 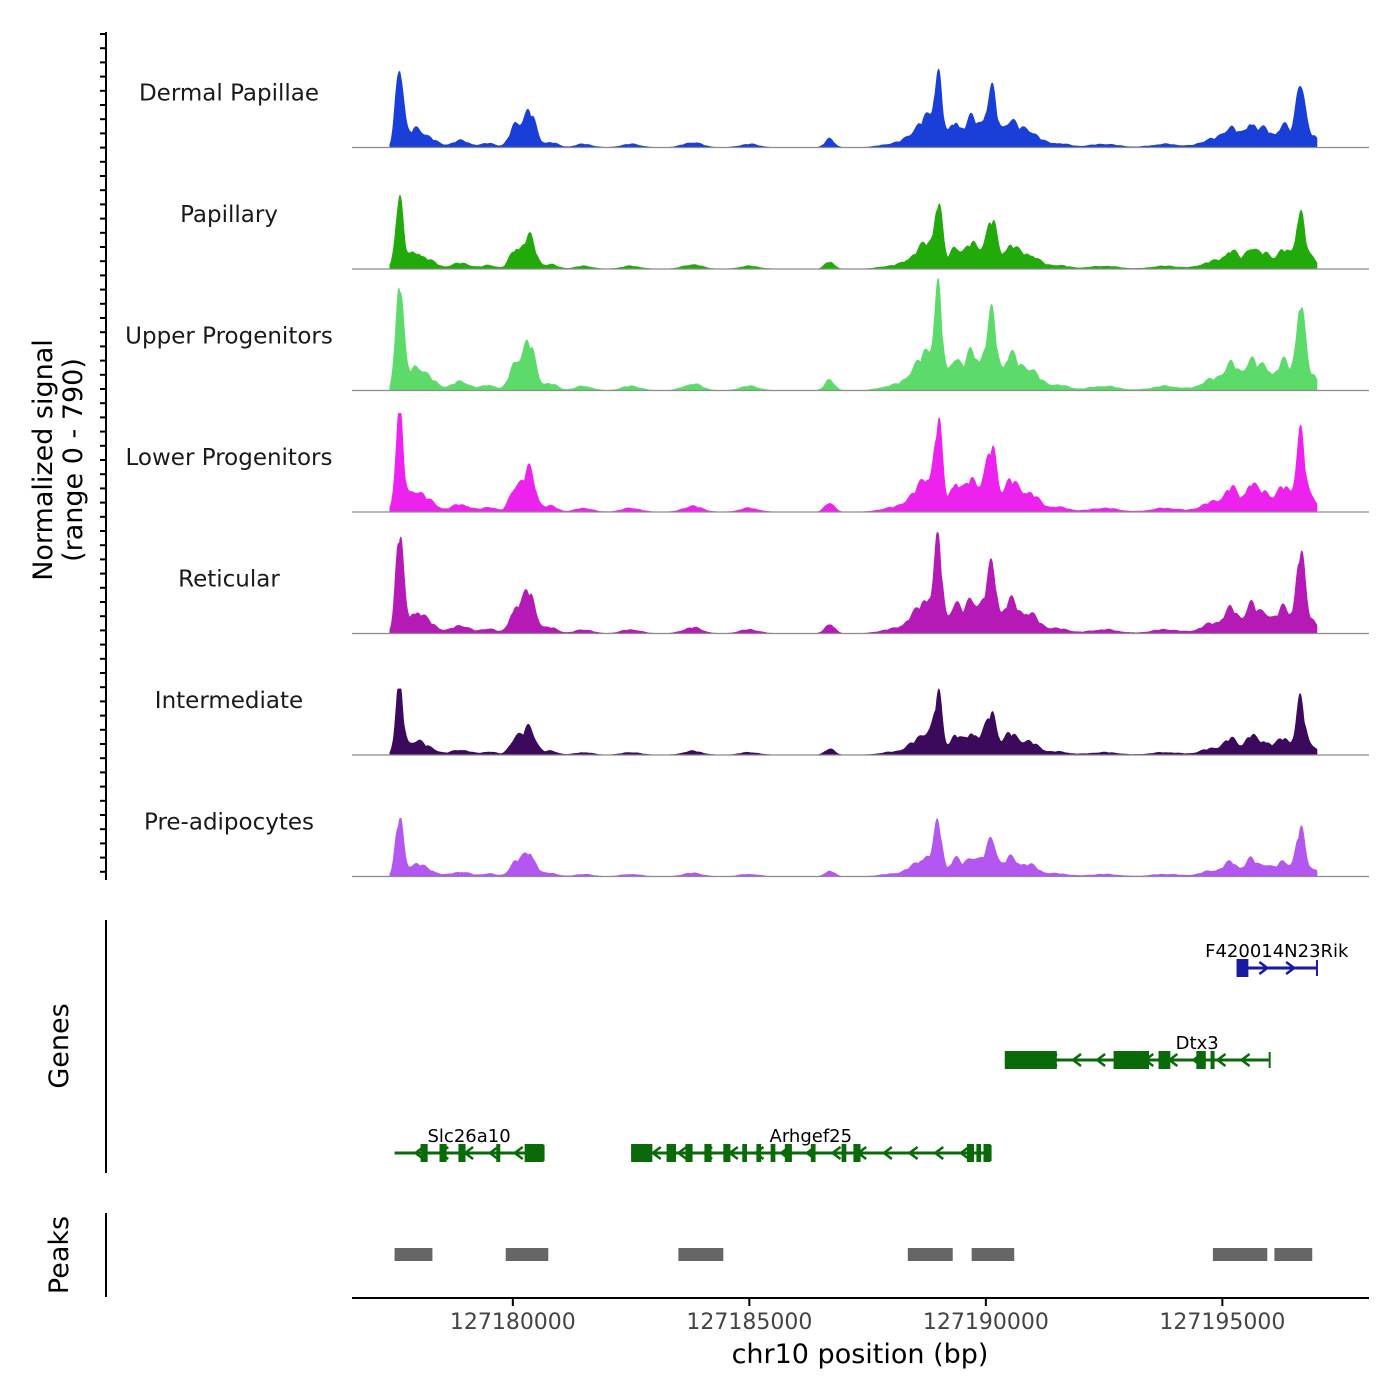 What do you see at coordinates (103, 453) in the screenshot?
I see `coverage-y-ticks` at bounding box center [103, 453].